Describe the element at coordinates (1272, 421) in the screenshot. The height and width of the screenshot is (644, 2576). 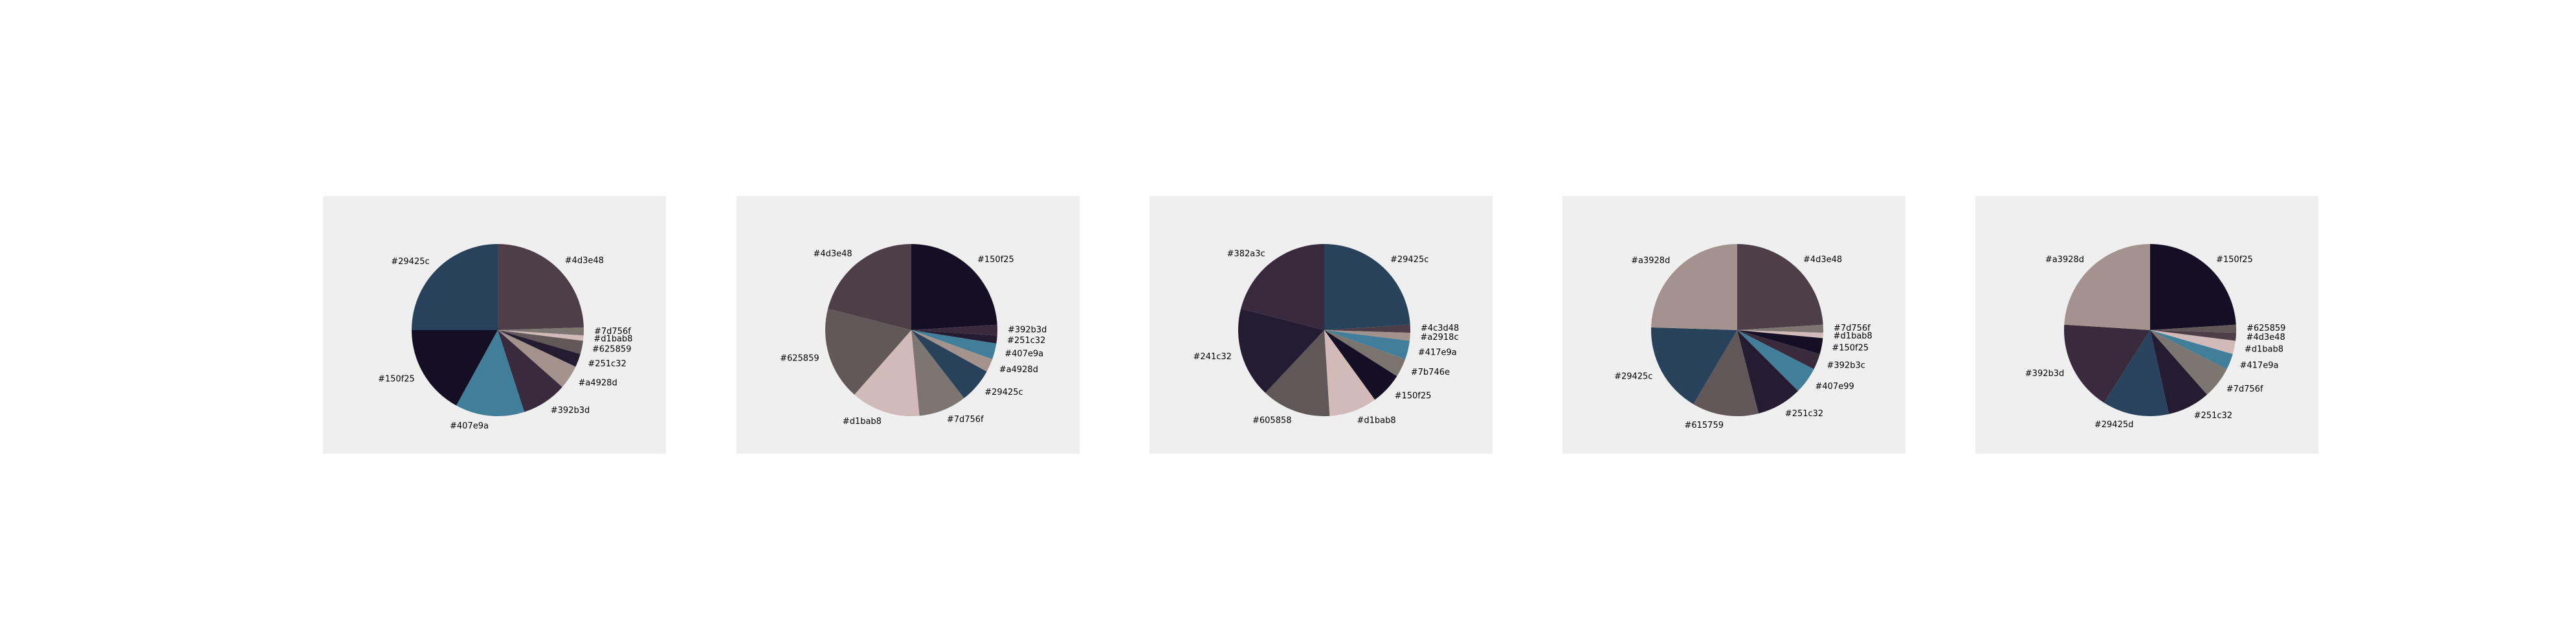
I see `slice-label: #605858` at that location.